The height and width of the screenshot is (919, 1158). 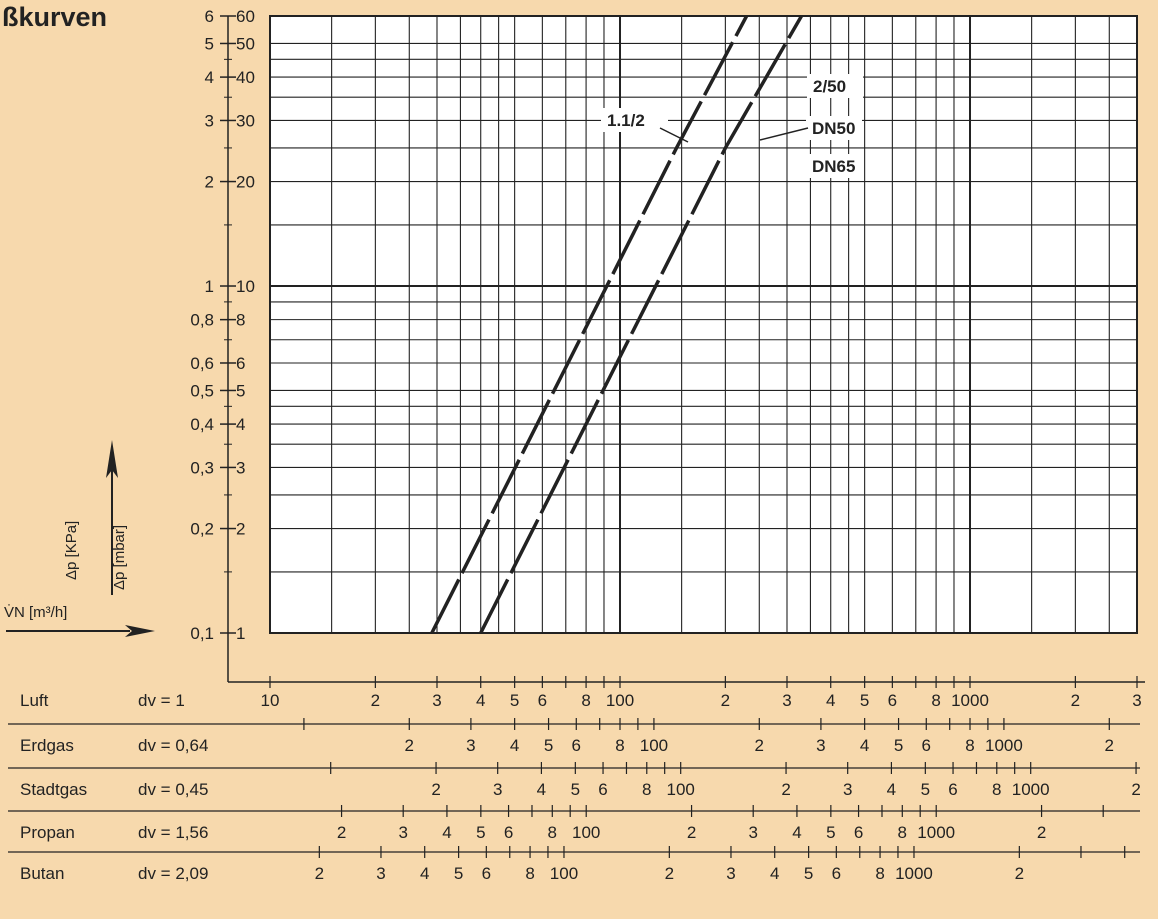 What do you see at coordinates (245, 120) in the screenshot?
I see `y-tick-label-mbar: 30` at bounding box center [245, 120].